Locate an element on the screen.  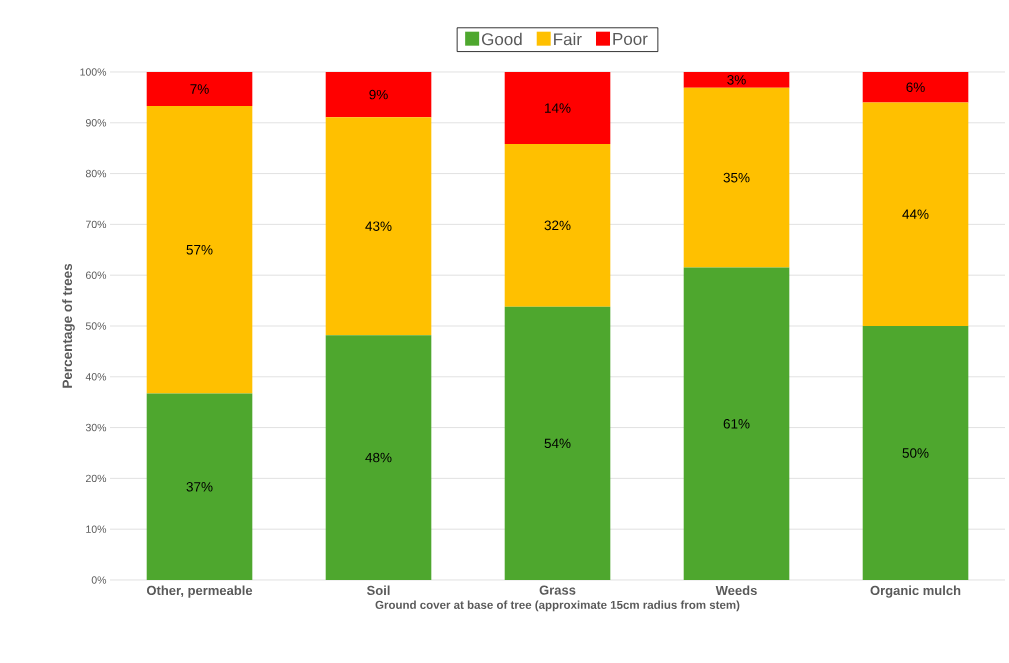
legend-label: Poor is located at coordinates (630, 39).